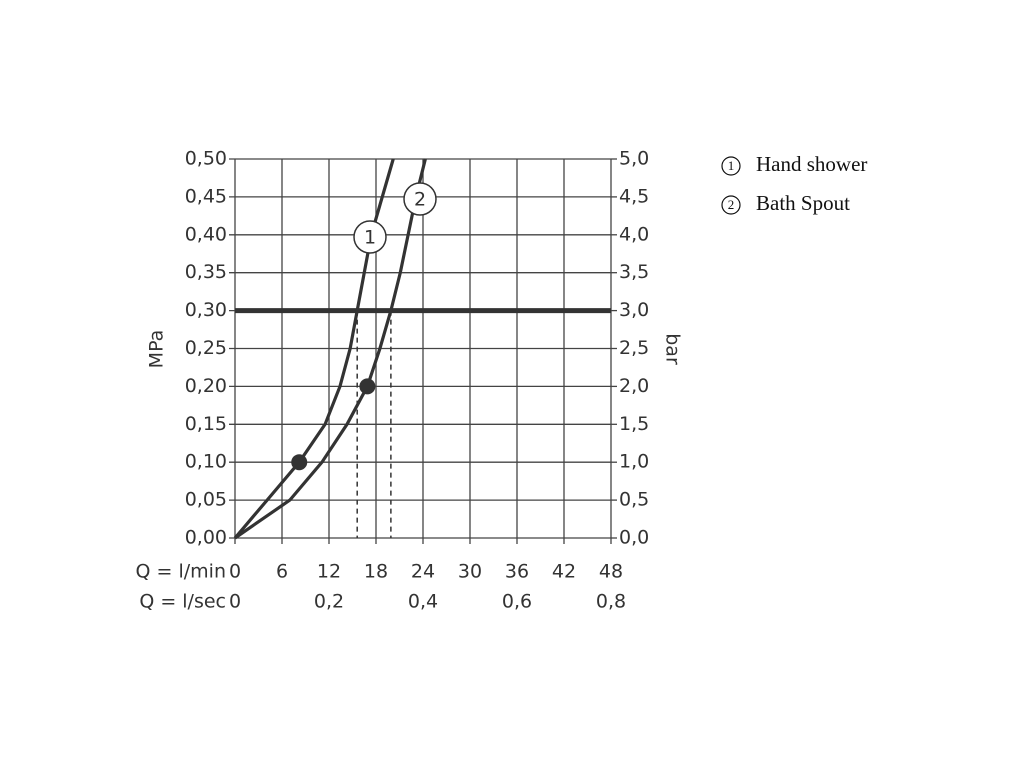 Image resolution: width=1024 pixels, height=768 pixels. I want to click on y2-tick-label: 4,5, so click(634, 196).